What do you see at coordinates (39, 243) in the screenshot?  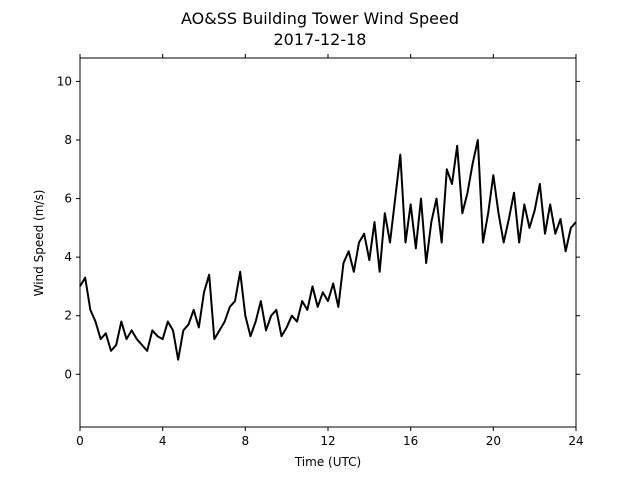 I see `y-axis-label: Wind Speed (m/s)` at bounding box center [39, 243].